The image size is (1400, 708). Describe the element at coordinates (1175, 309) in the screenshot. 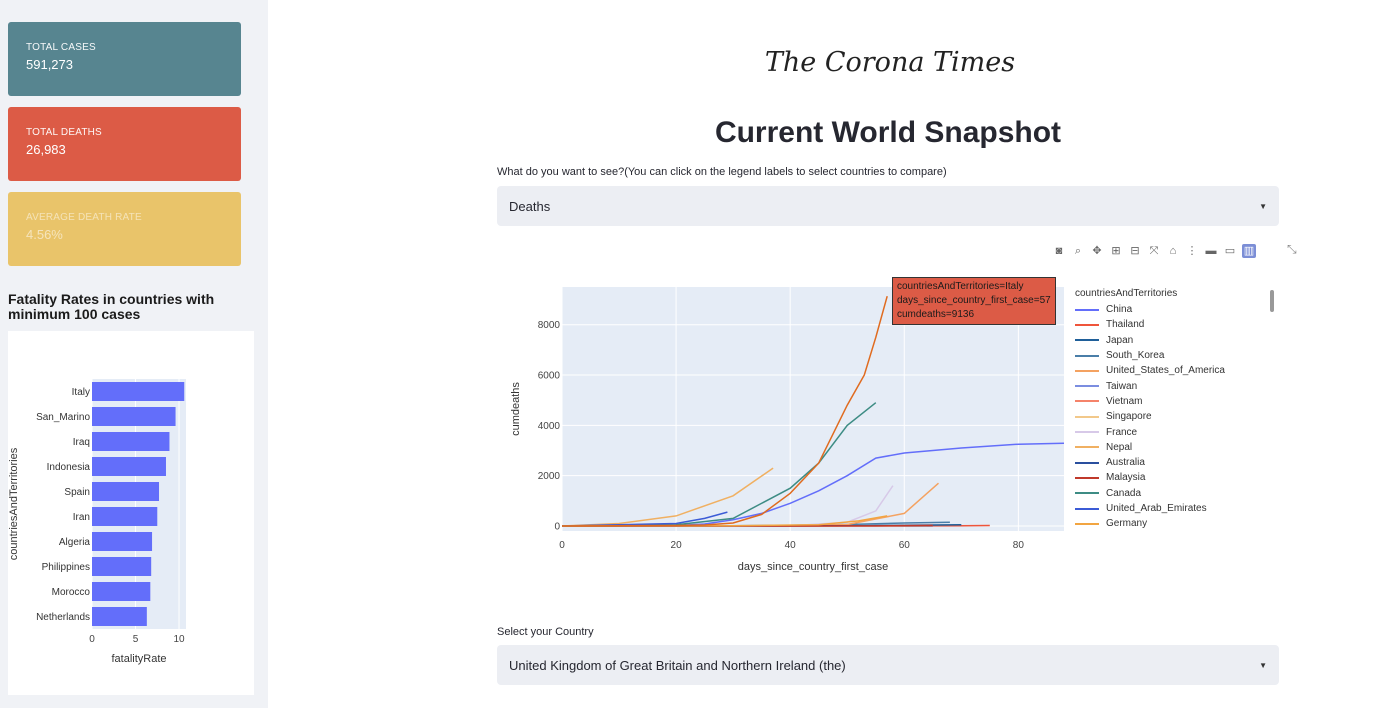

I see `legend-item: China` at that location.